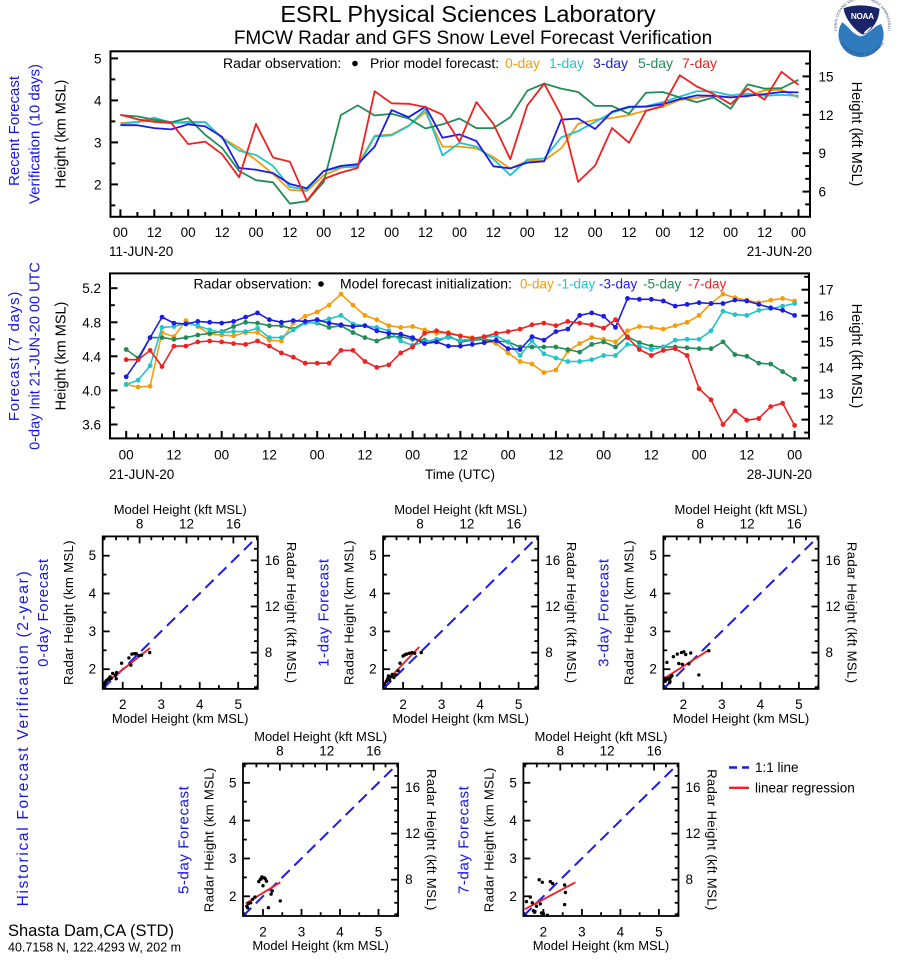 The width and height of the screenshot is (898, 961). I want to click on svg-text: Prior model forecast:, so click(434, 63).